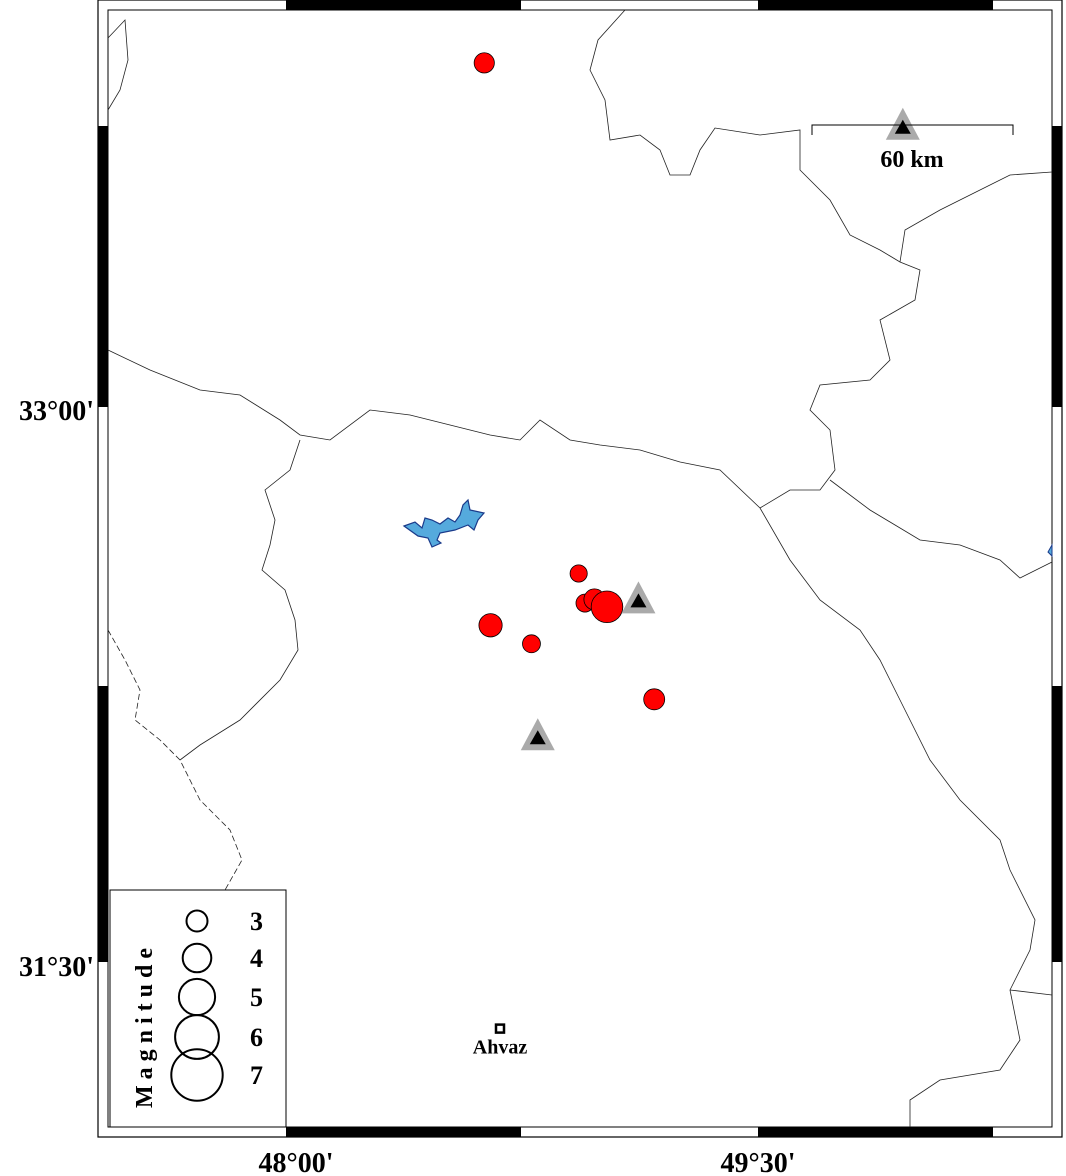 This screenshot has height=1176, width=1066. What do you see at coordinates (444, 523) in the screenshot?
I see `lake-icon` at bounding box center [444, 523].